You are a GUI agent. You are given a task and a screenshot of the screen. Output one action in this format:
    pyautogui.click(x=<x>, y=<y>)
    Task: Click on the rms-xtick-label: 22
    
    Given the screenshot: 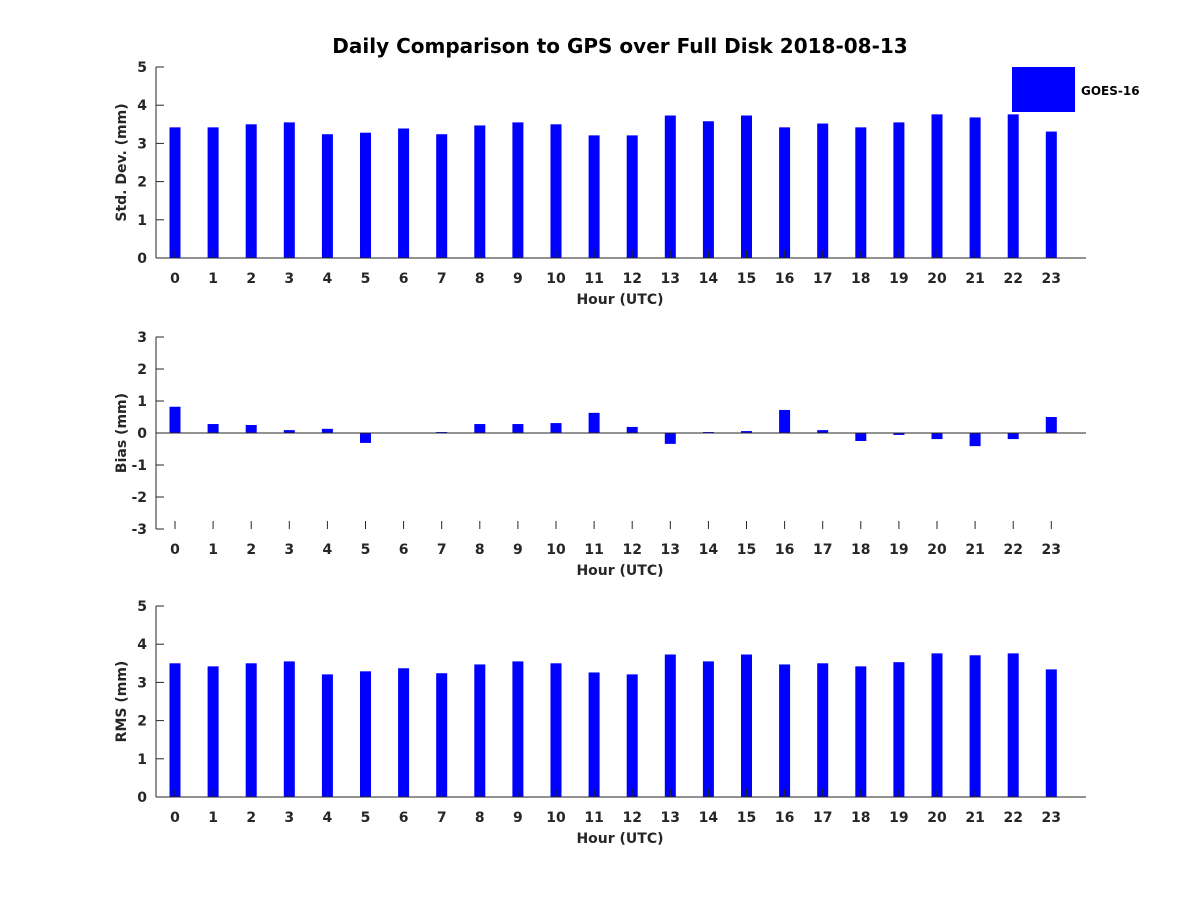 What is the action you would take?
    pyautogui.click(x=1012, y=818)
    